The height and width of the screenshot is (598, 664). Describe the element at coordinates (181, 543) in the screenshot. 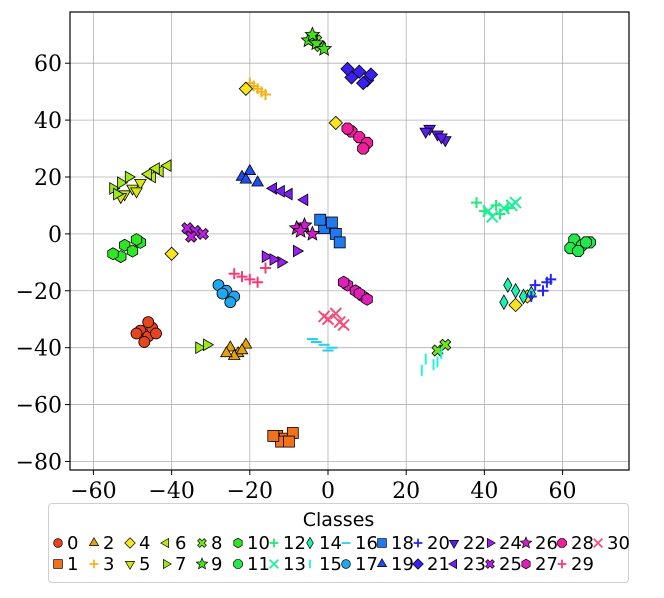

I see `legend-label: 6` at that location.